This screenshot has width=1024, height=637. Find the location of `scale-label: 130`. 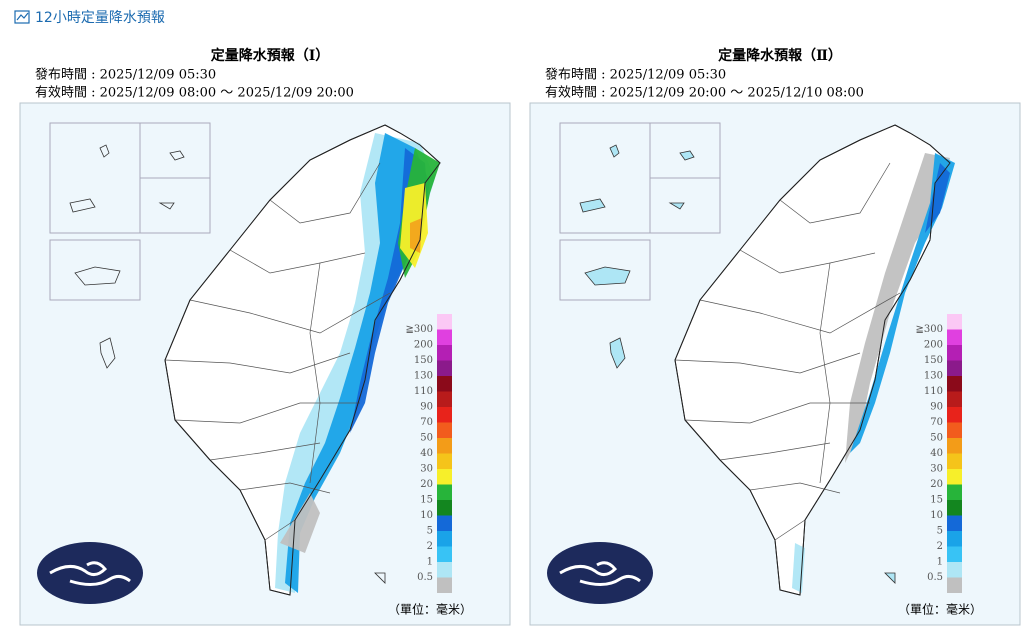

scale-label: 130 is located at coordinates (933, 376).